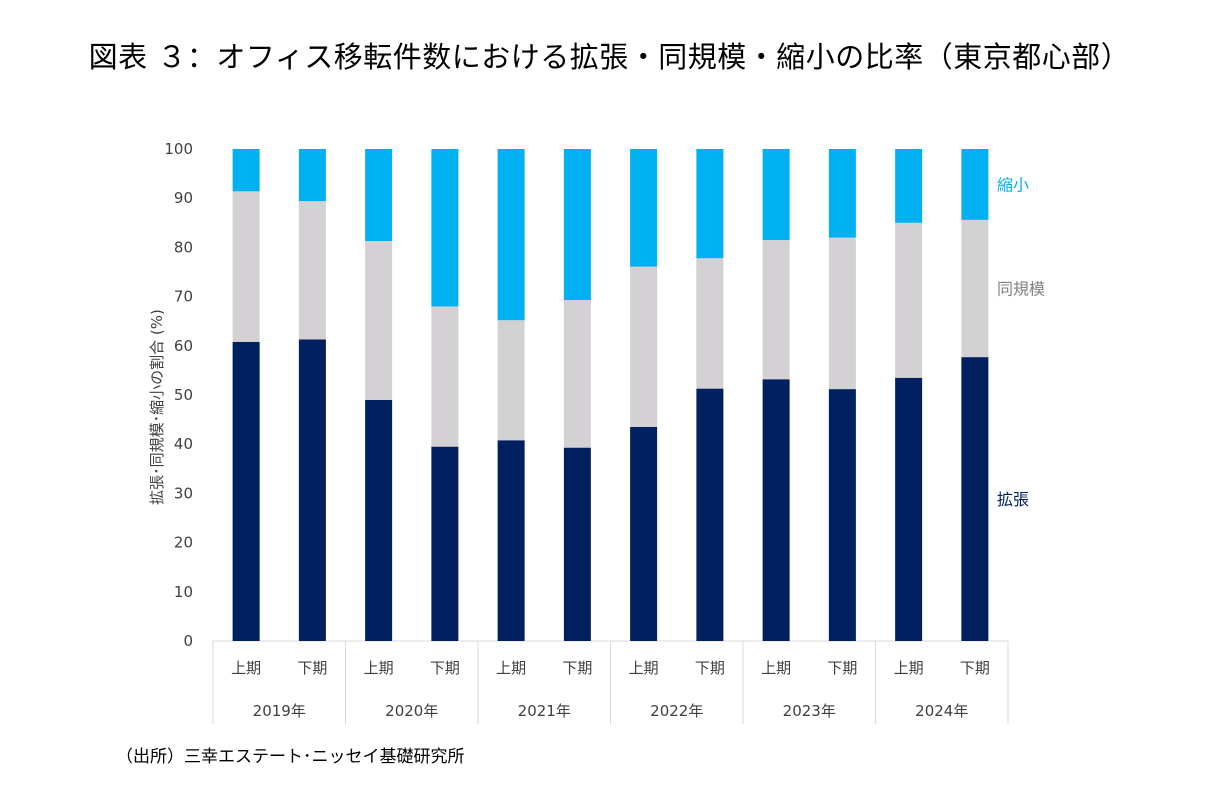 This screenshot has height=809, width=1219. Describe the element at coordinates (710, 514) in the screenshot. I see `bar-拡張-8` at that location.